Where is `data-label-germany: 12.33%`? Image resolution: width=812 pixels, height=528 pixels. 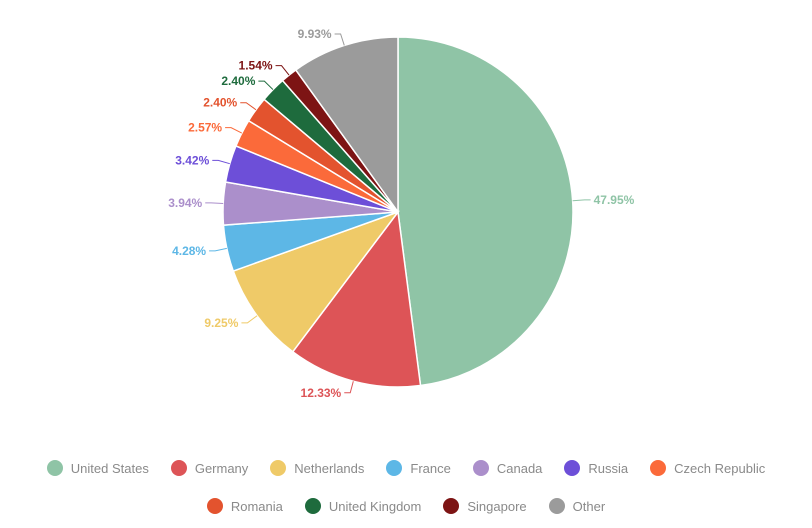 data-label-germany: 12.33% is located at coordinates (321, 393).